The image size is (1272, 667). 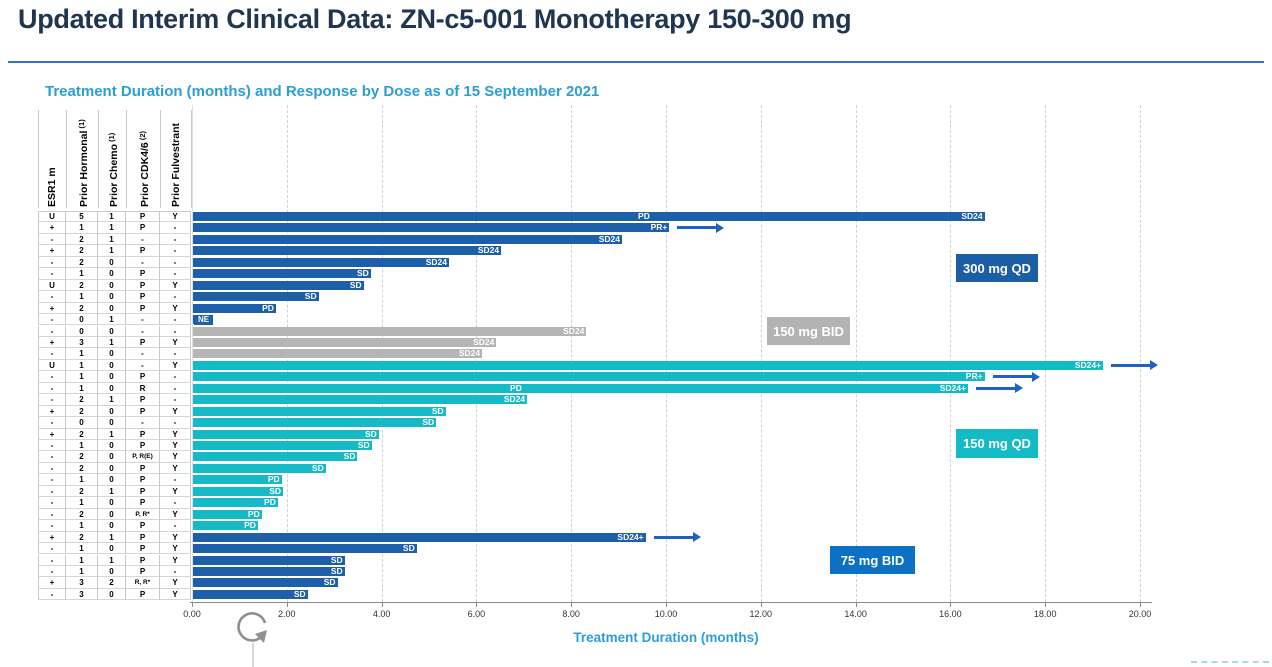 What do you see at coordinates (974, 376) in the screenshot?
I see `bar-response-label: PR+` at bounding box center [974, 376].